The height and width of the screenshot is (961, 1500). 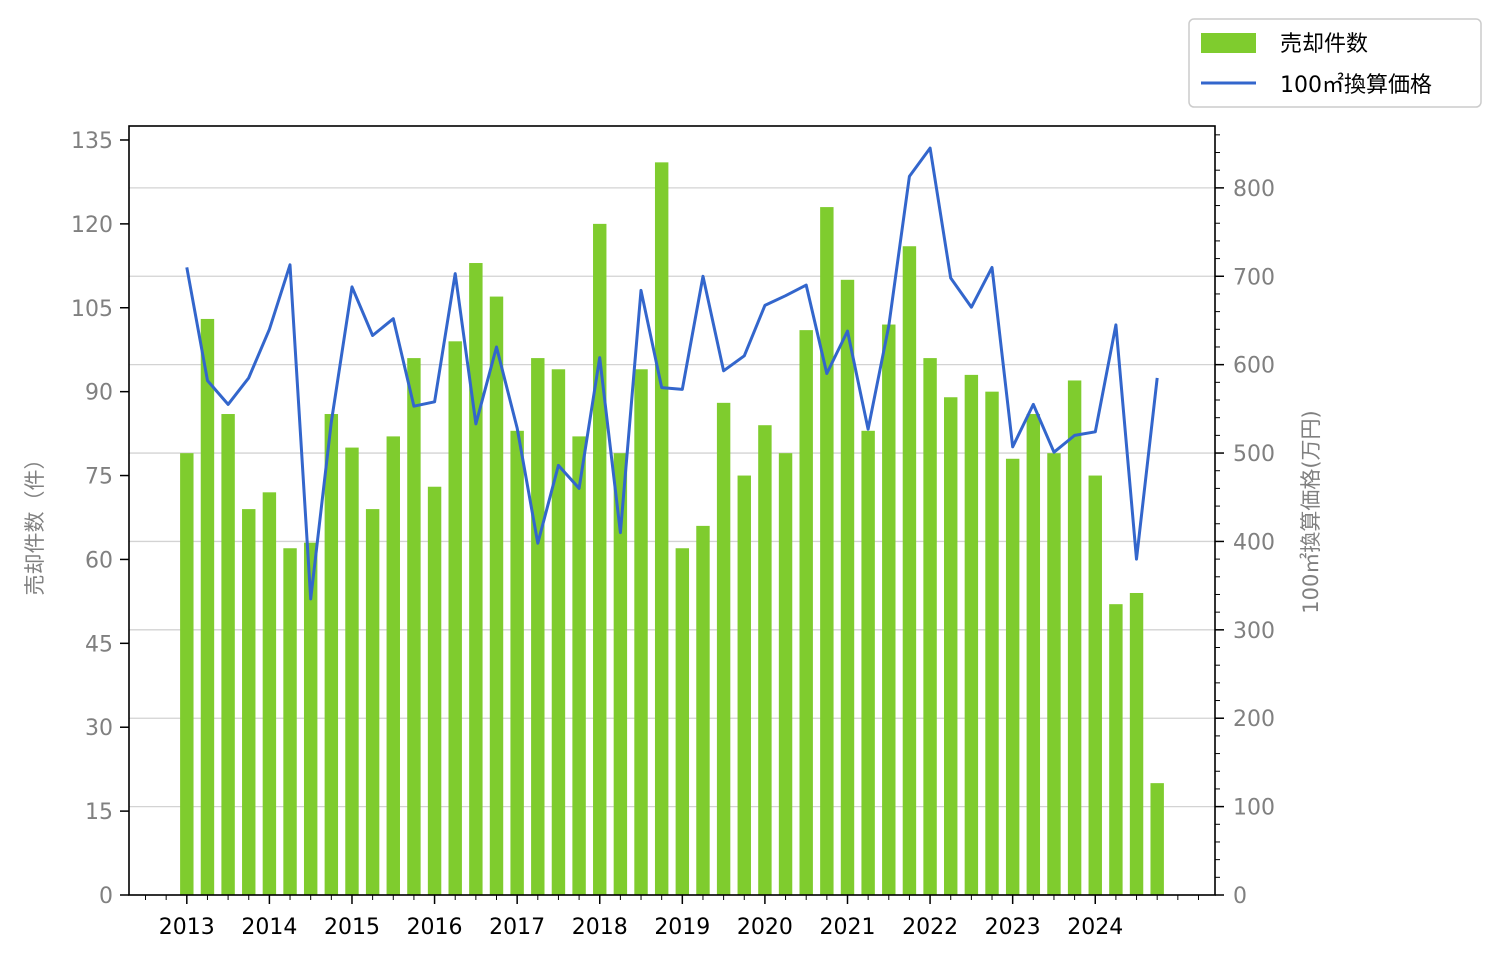 I want to click on x-tick-label: 2024, so click(x=1095, y=927).